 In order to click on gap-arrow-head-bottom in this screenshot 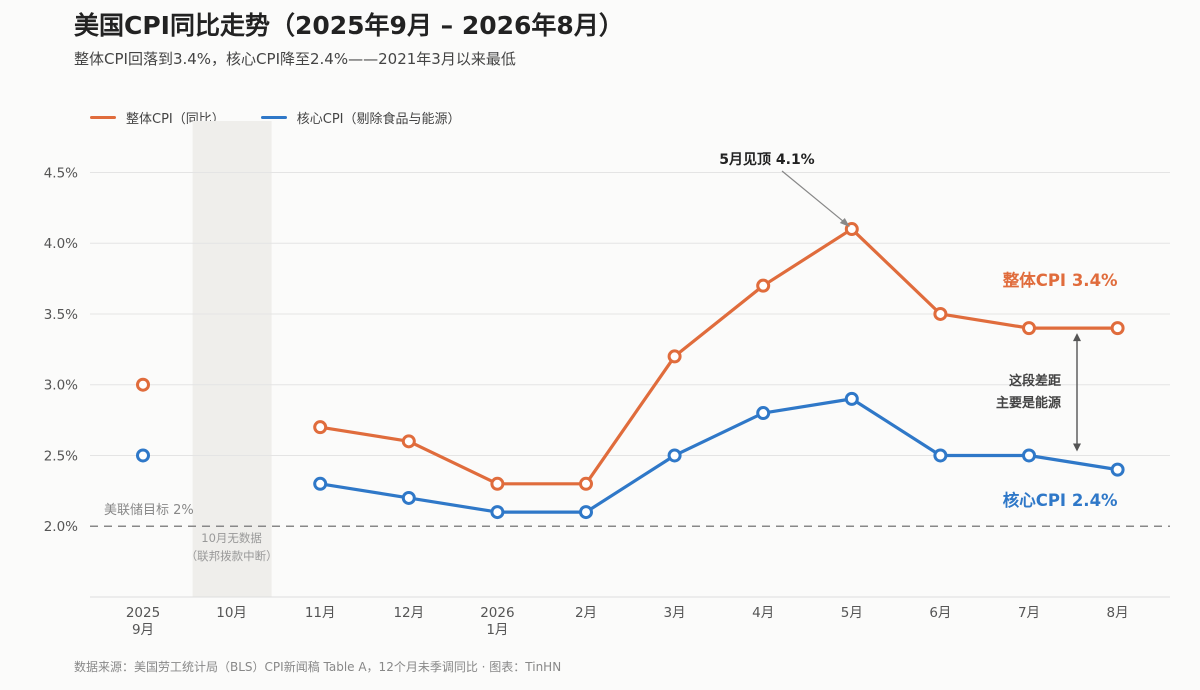, I will do `click(1077, 447)`.